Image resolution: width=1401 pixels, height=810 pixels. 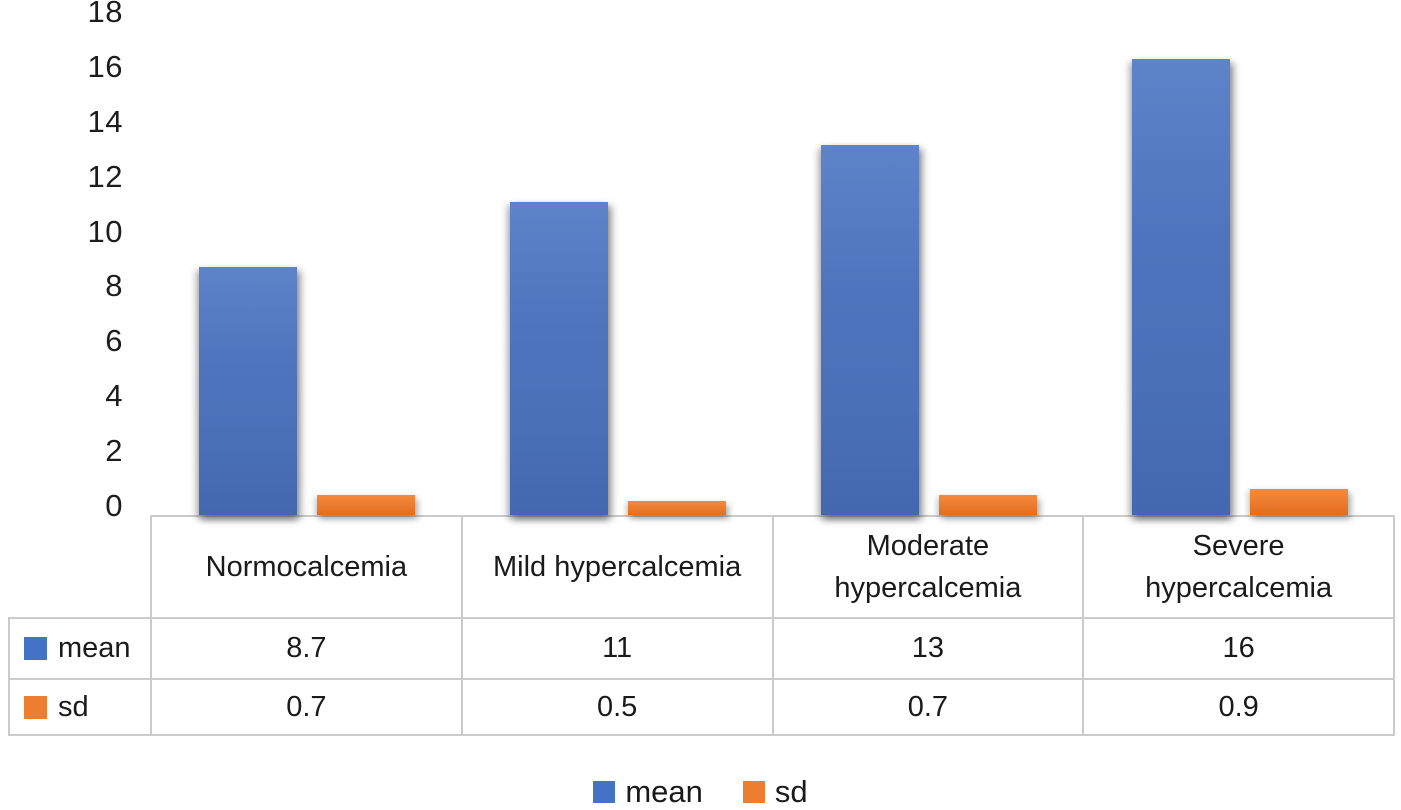 What do you see at coordinates (35, 707) in the screenshot?
I see `sd-color-swatch-icon` at bounding box center [35, 707].